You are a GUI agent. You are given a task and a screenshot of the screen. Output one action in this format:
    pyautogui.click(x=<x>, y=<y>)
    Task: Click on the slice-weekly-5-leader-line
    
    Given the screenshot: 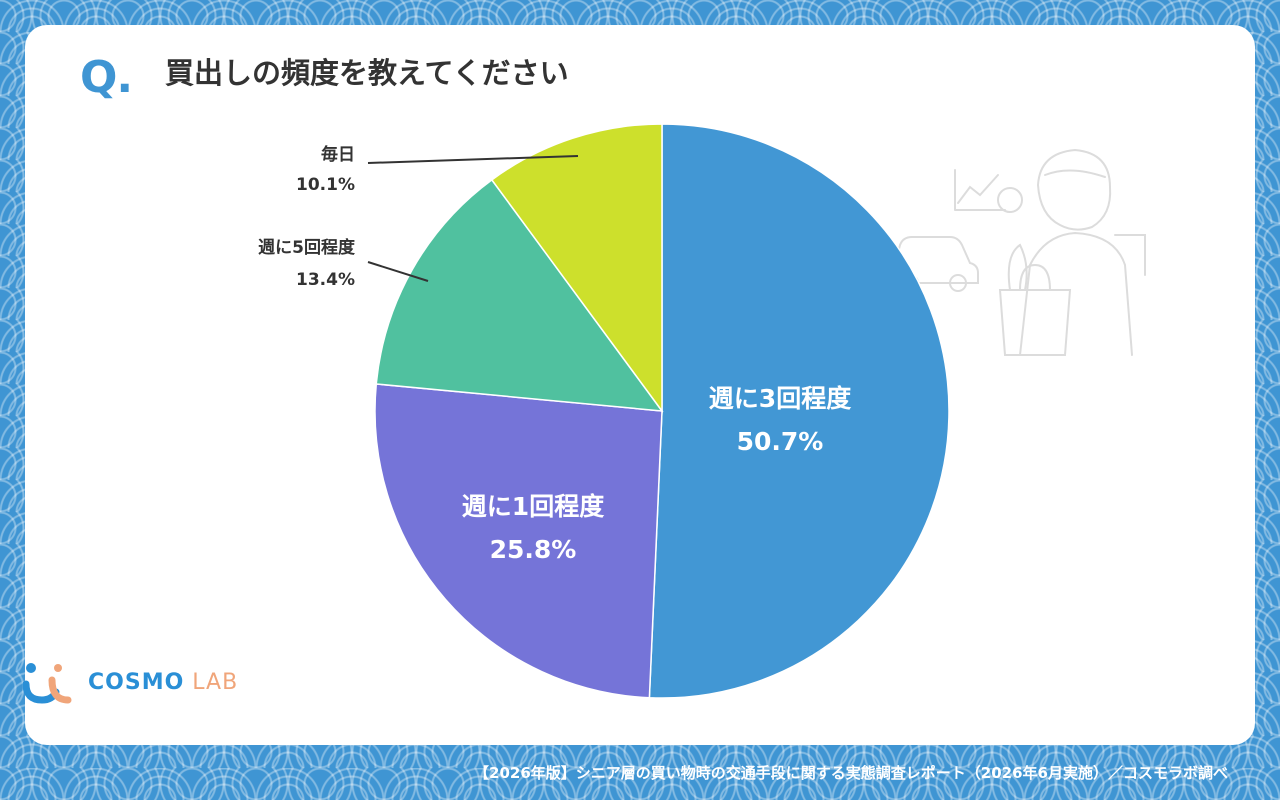 What is the action you would take?
    pyautogui.click(x=398, y=271)
    